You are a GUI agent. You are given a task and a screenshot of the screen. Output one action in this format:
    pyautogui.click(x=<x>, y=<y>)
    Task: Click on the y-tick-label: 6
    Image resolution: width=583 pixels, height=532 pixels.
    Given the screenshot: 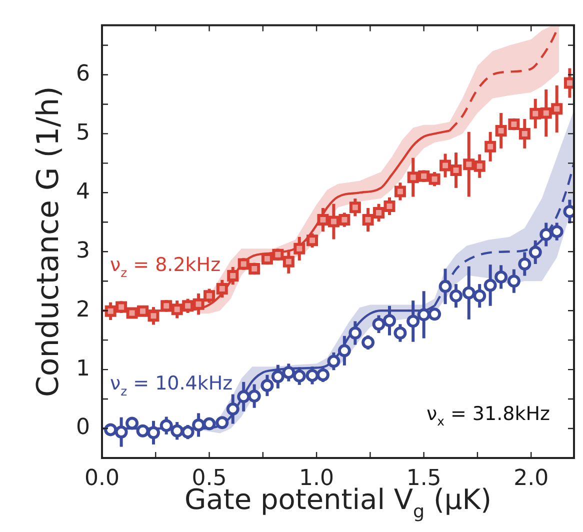 What is the action you would take?
    pyautogui.click(x=83, y=73)
    